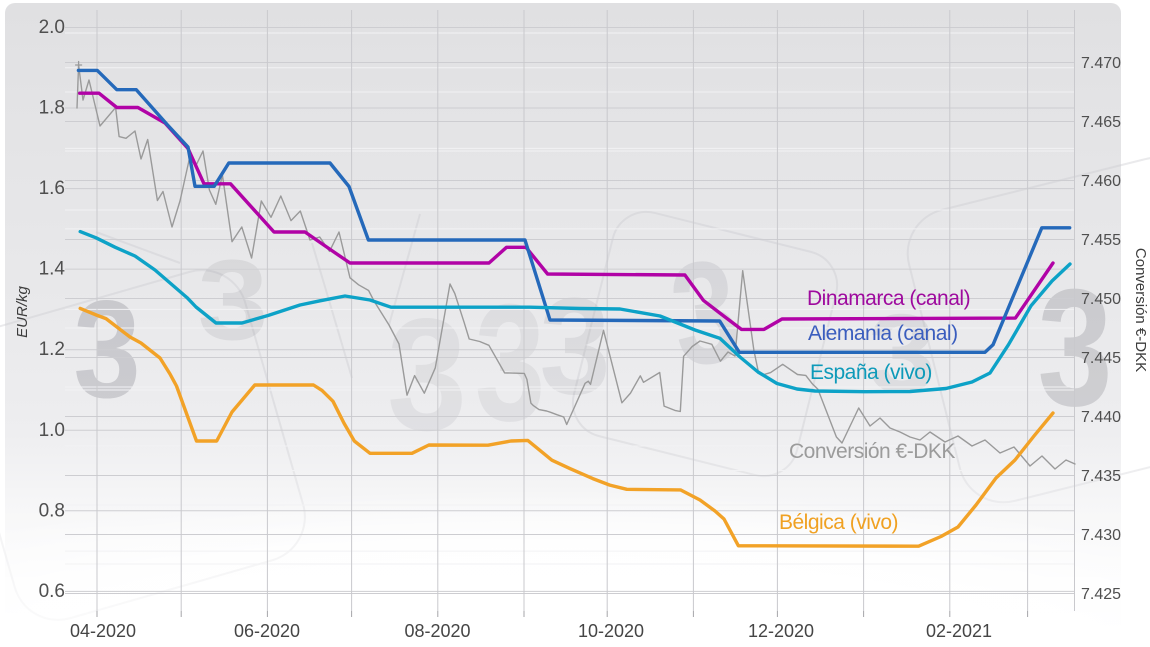  I want to click on svg-text: 7.460, so click(1101, 181).